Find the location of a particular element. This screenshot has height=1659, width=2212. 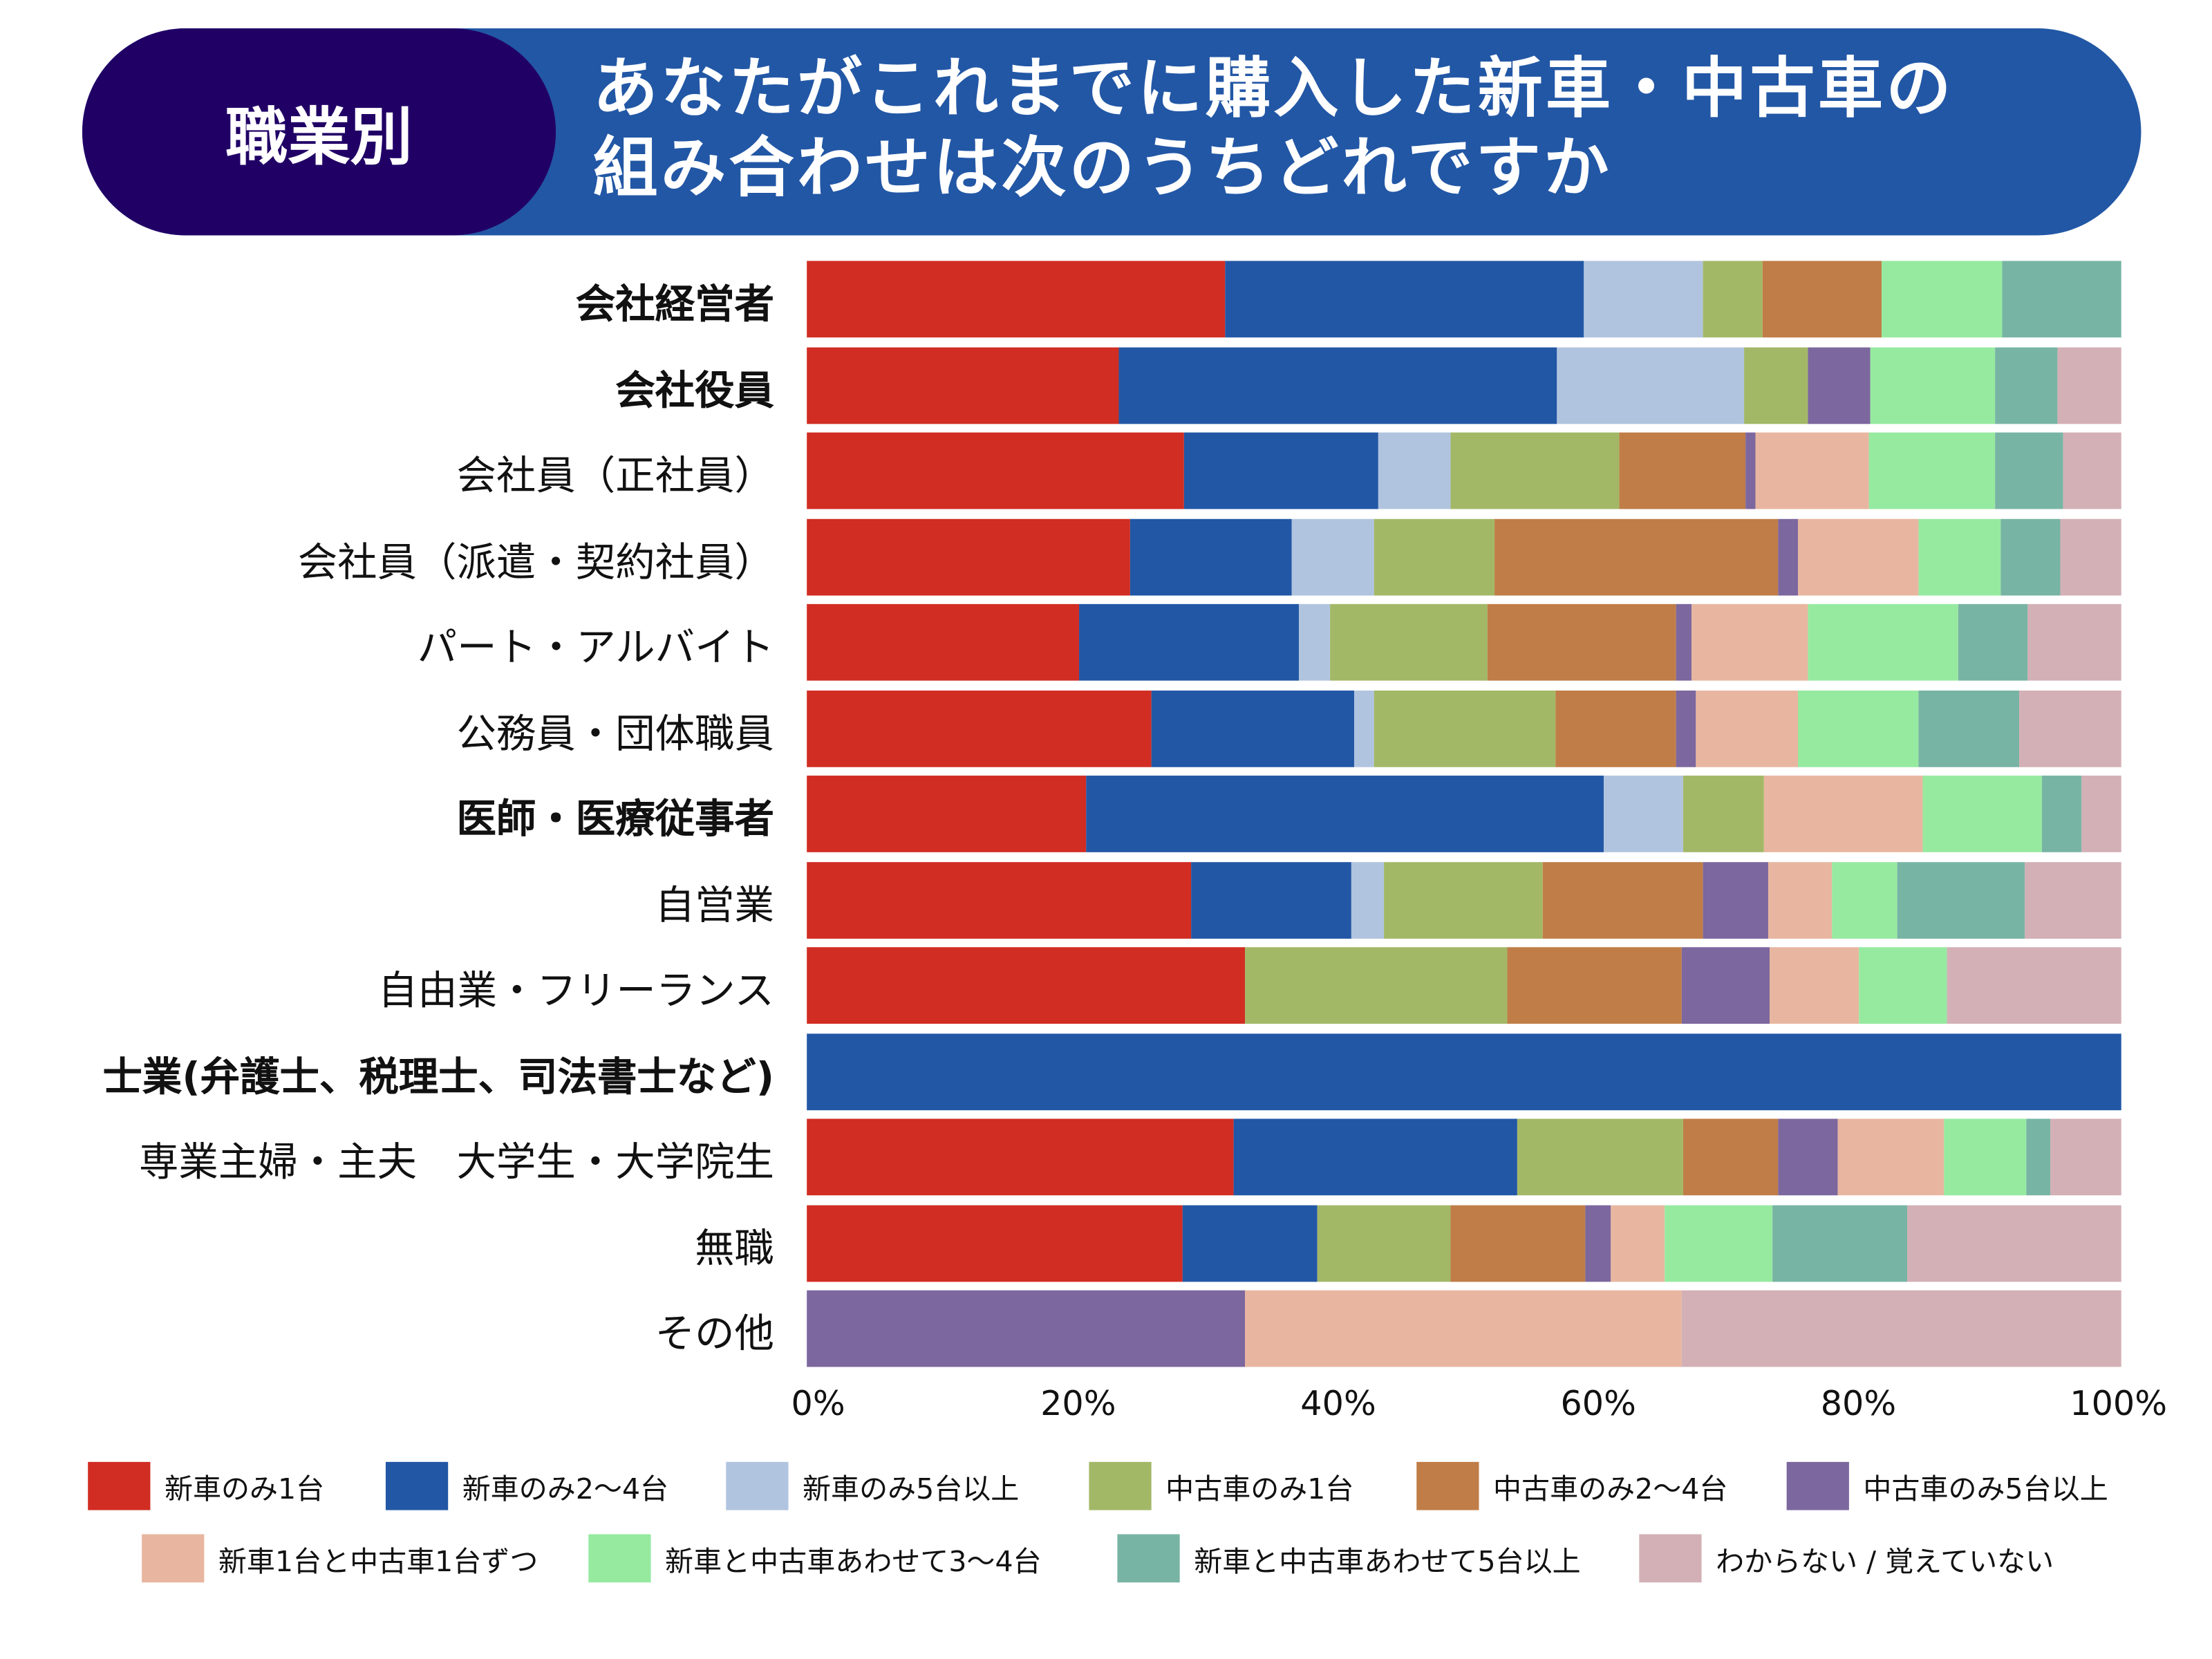

x-tick-label: 0% is located at coordinates (818, 1404).